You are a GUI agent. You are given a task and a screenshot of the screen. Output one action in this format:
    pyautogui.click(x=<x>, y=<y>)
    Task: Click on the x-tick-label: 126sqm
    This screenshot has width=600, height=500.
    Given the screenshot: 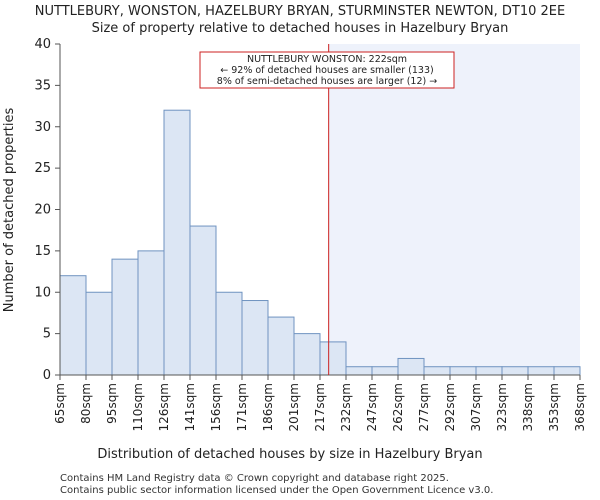 What is the action you would take?
    pyautogui.click(x=164, y=407)
    